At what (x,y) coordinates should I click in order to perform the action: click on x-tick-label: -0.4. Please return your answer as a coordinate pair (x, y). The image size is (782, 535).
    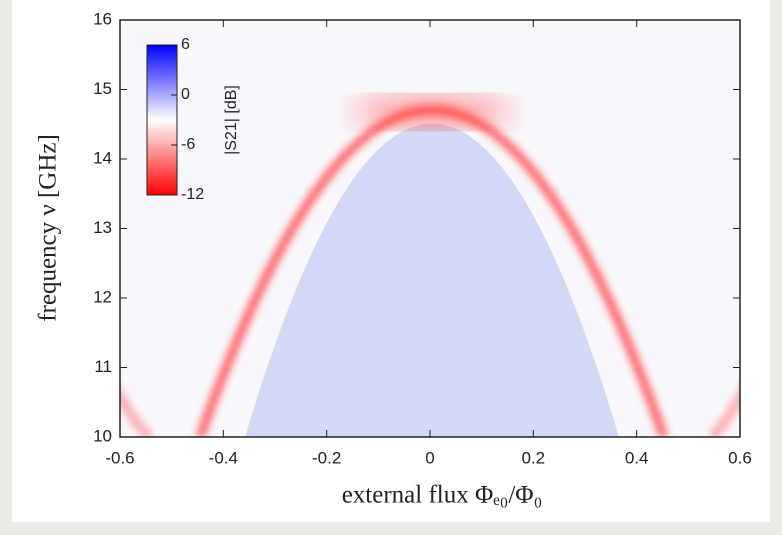
    Looking at the image, I should click on (223, 457).